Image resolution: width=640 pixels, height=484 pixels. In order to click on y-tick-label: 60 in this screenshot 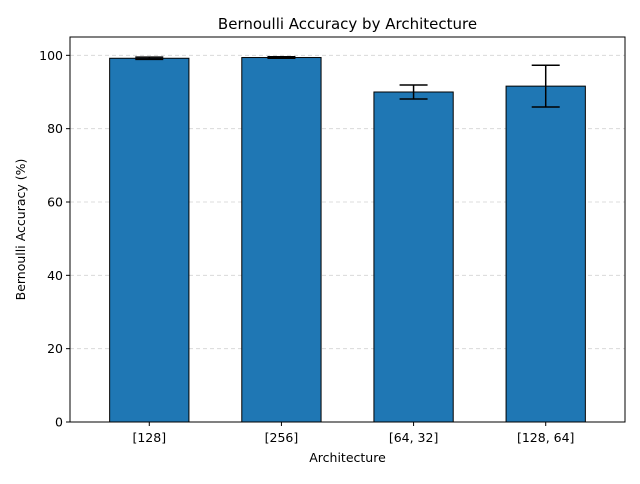, I will do `click(55, 202)`.